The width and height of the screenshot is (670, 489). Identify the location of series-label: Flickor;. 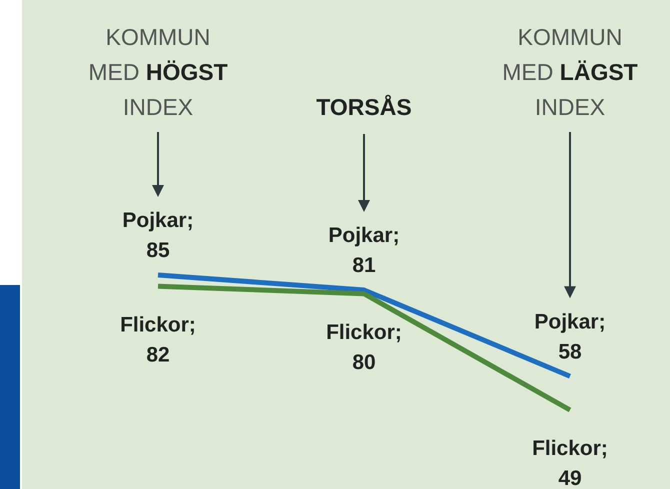
(364, 332).